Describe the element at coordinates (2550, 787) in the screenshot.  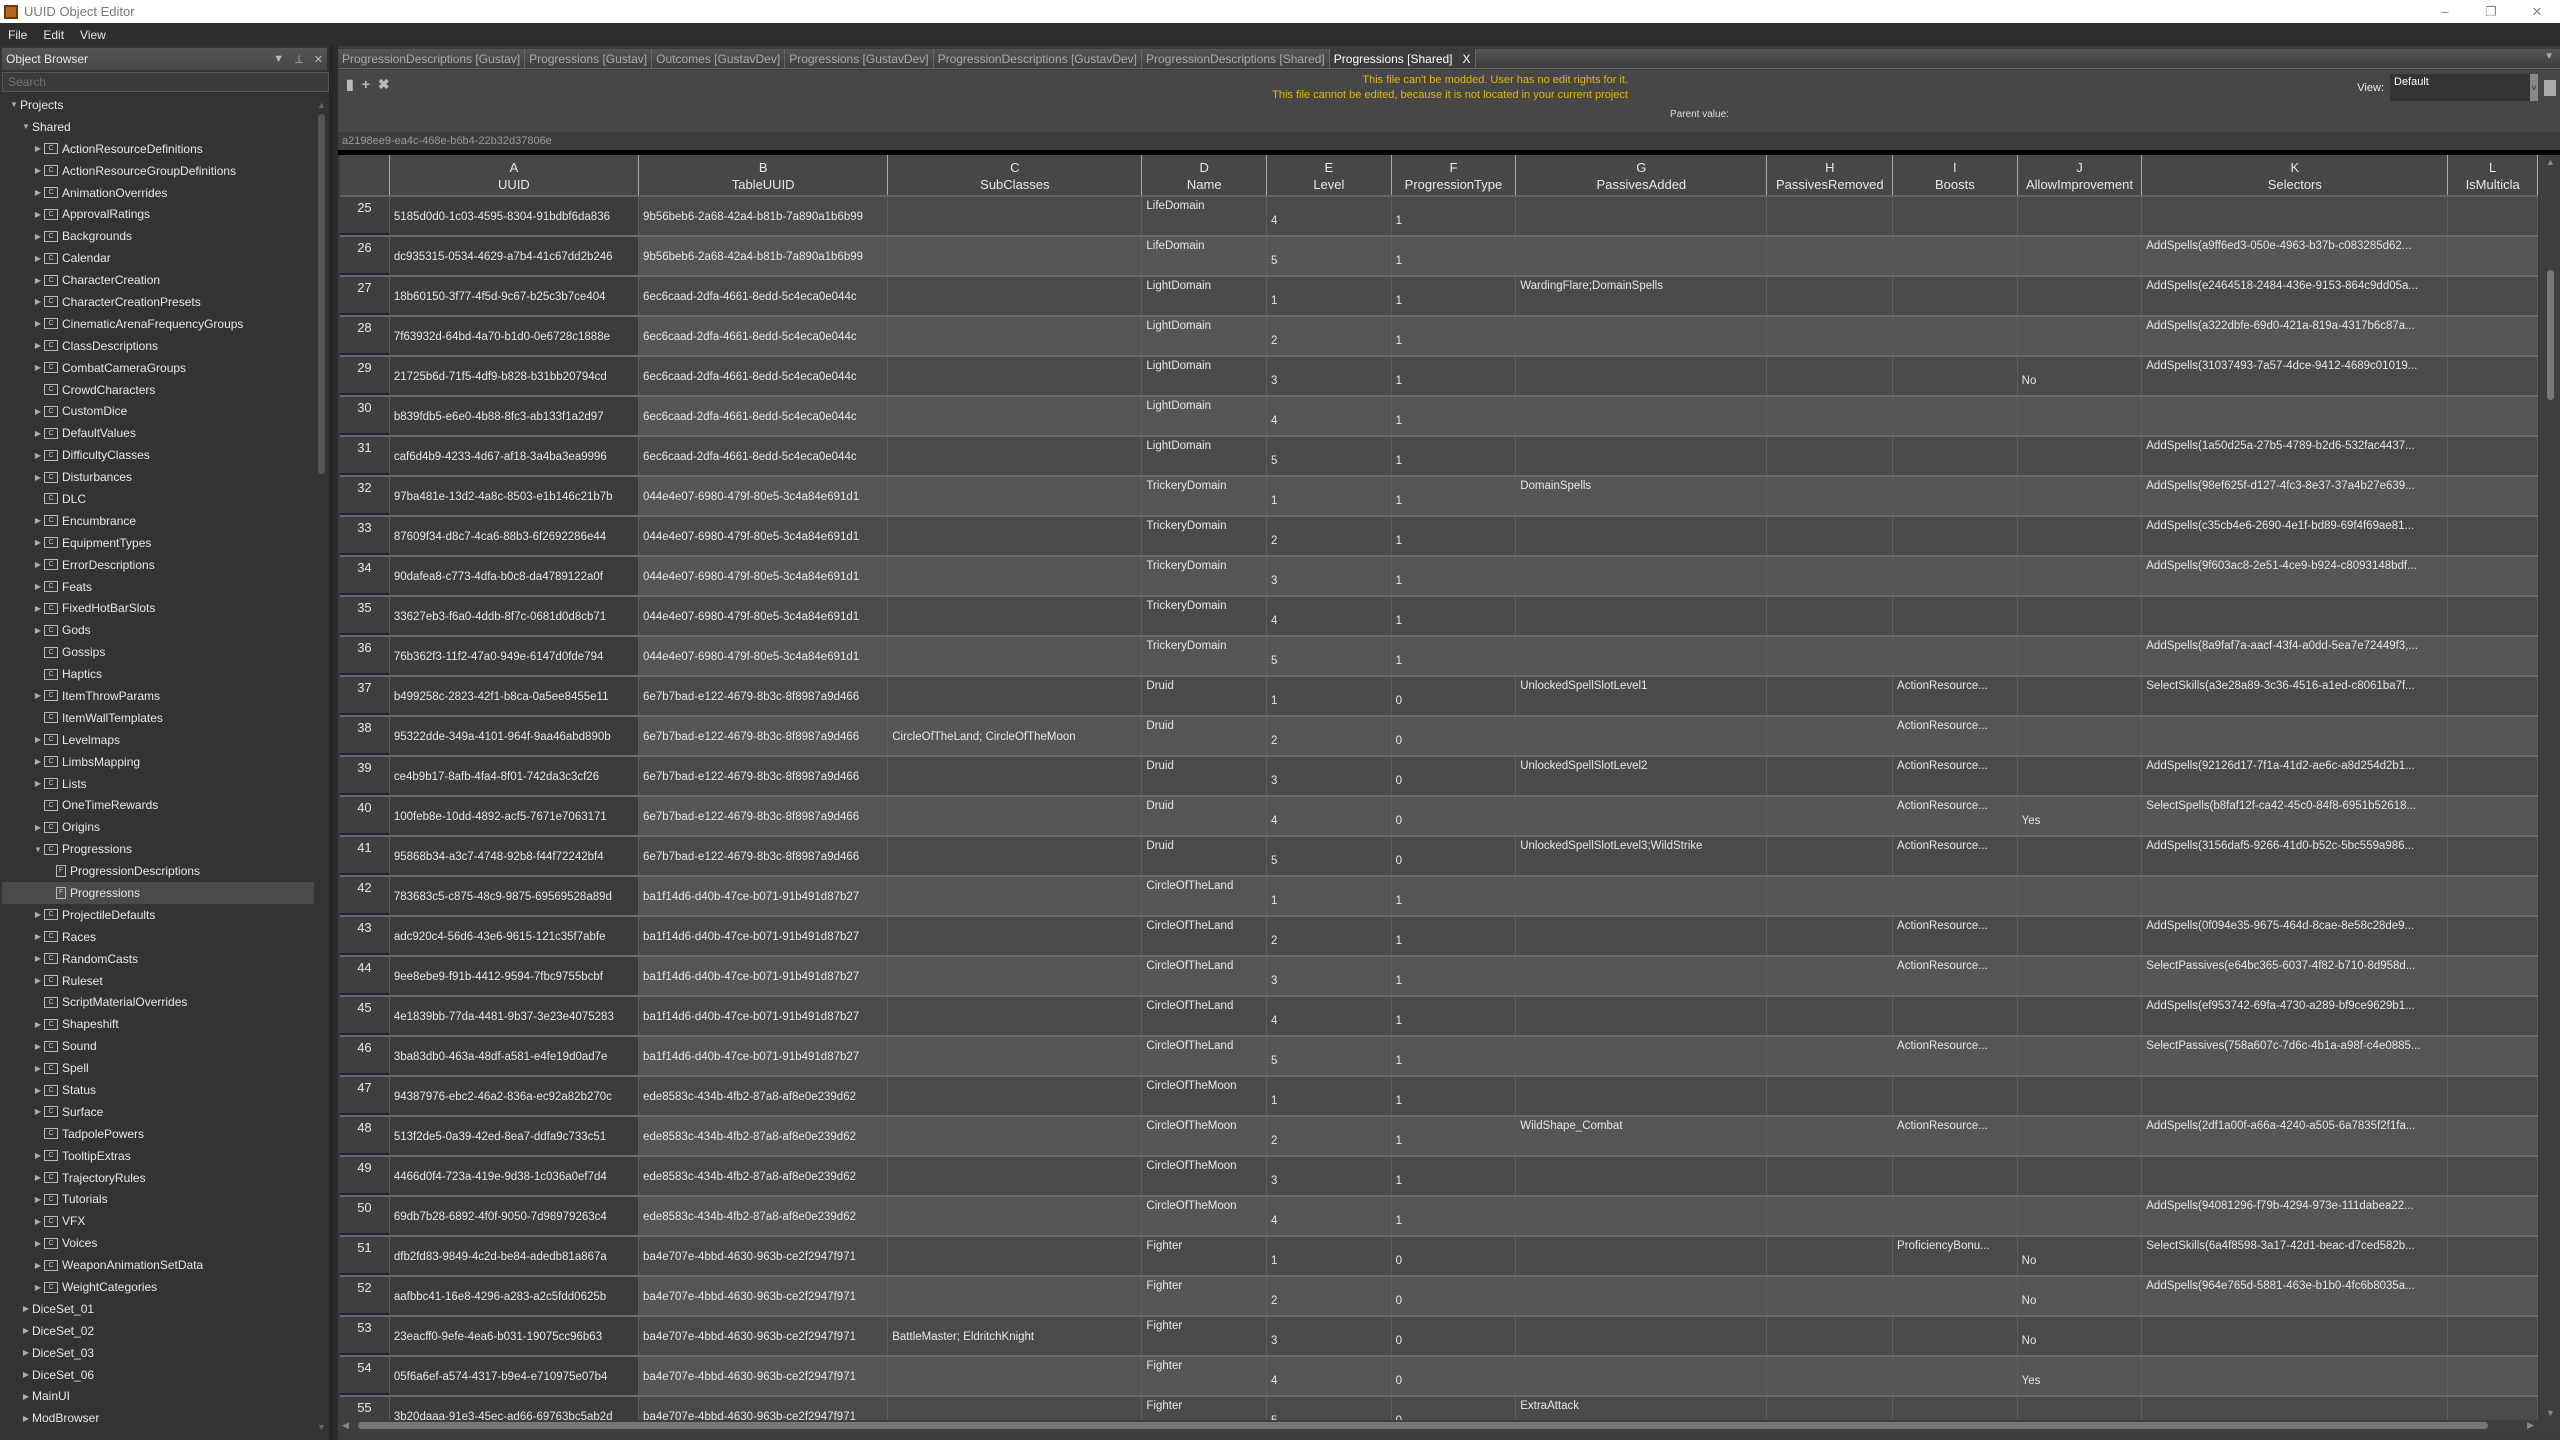
I see `vertical-scrollbar: ▲ ▼` at that location.